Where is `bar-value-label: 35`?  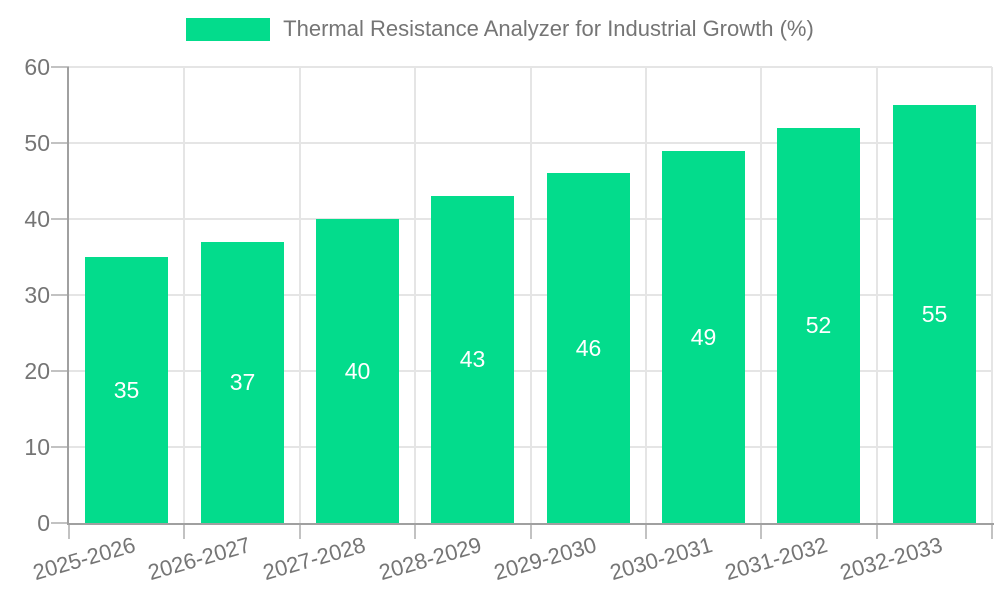
bar-value-label: 35 is located at coordinates (126, 389).